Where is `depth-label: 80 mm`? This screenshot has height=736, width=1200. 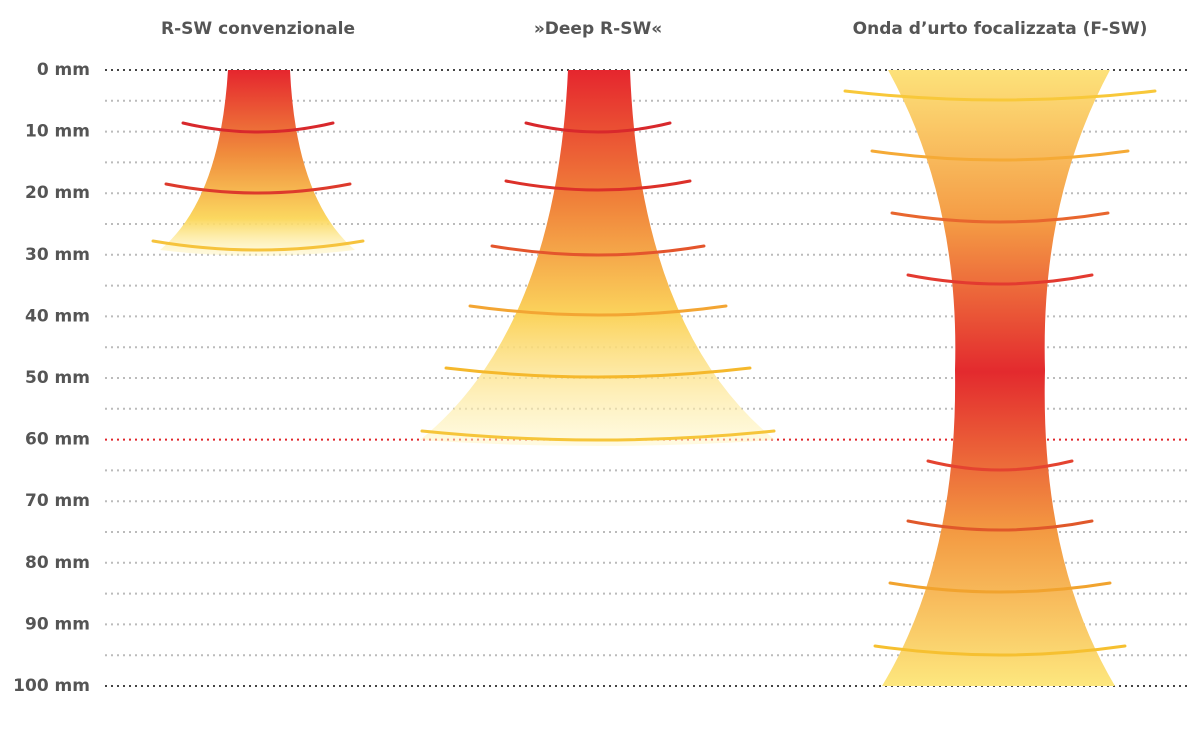 depth-label: 80 mm is located at coordinates (57, 563).